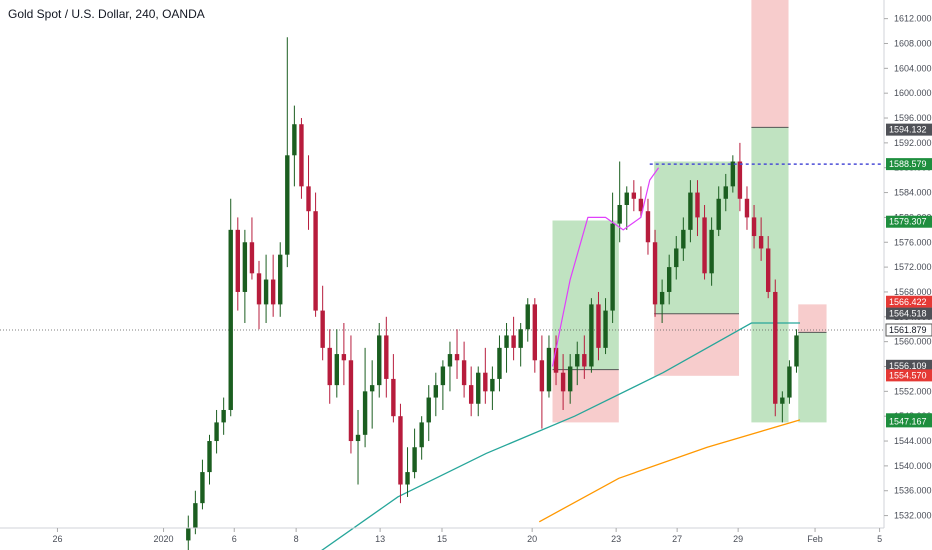 This screenshot has height=550, width=932. I want to click on price-tick-label: 1536.000, so click(913, 491).